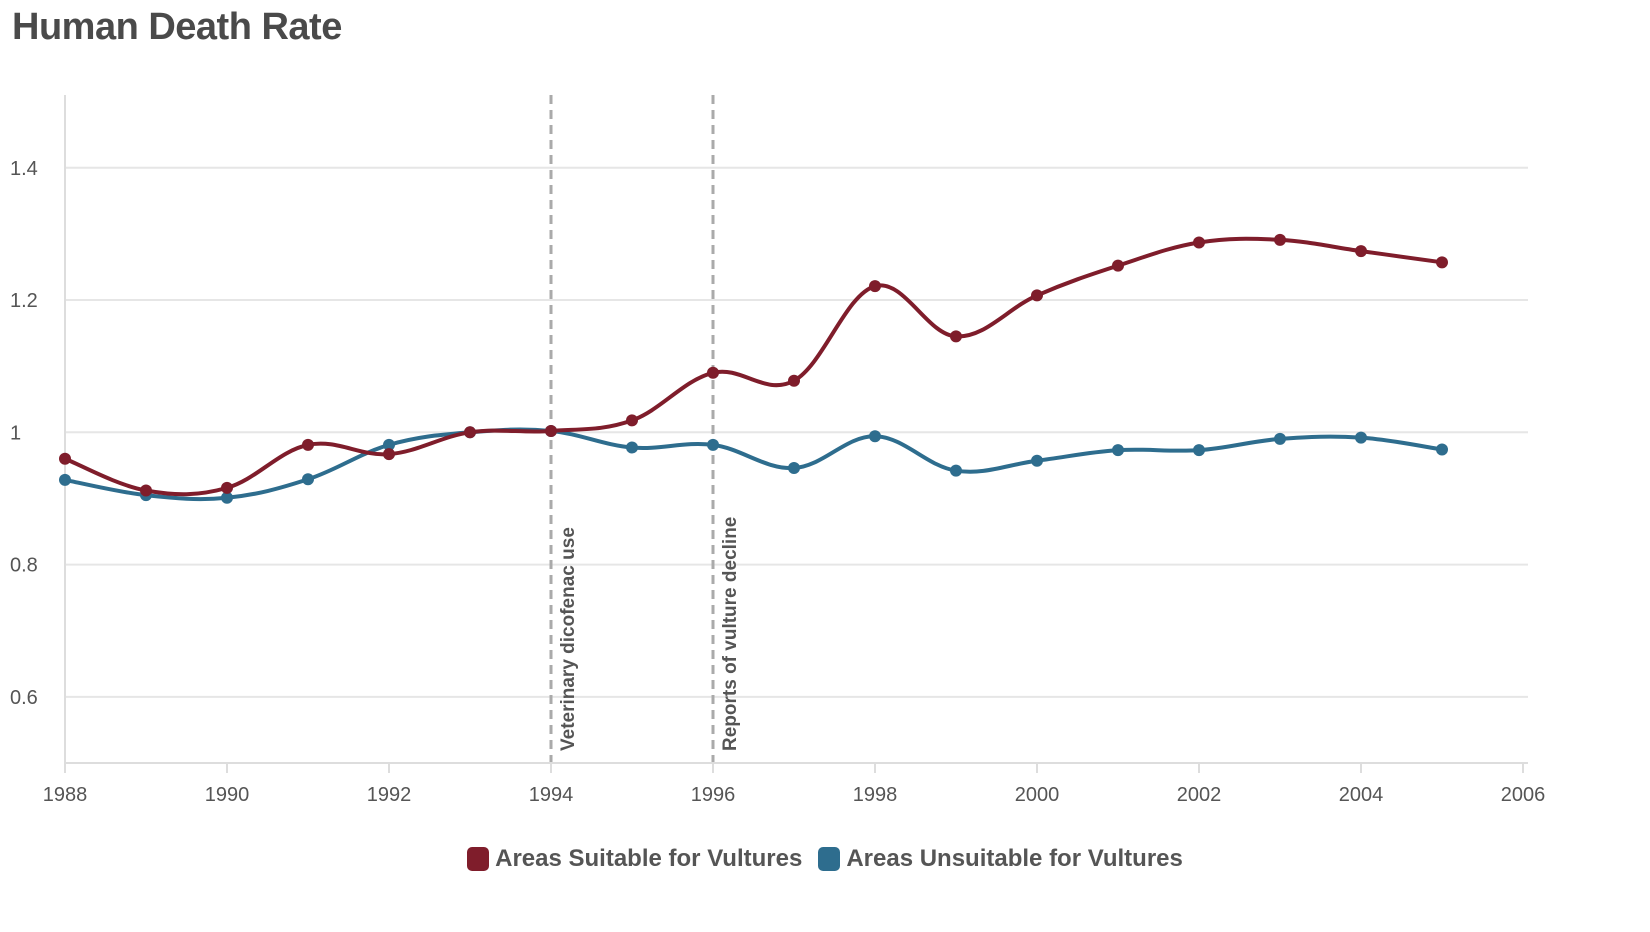 The height and width of the screenshot is (932, 1650). I want to click on x-tick-label: 2002, so click(1199, 795).